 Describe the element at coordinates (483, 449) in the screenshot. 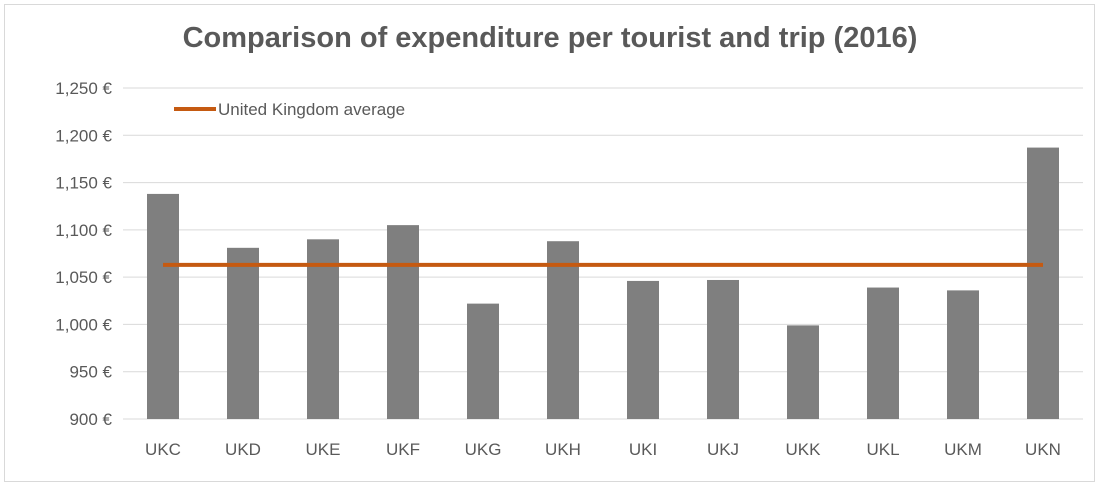

I see `x-tick-label: UKG` at that location.